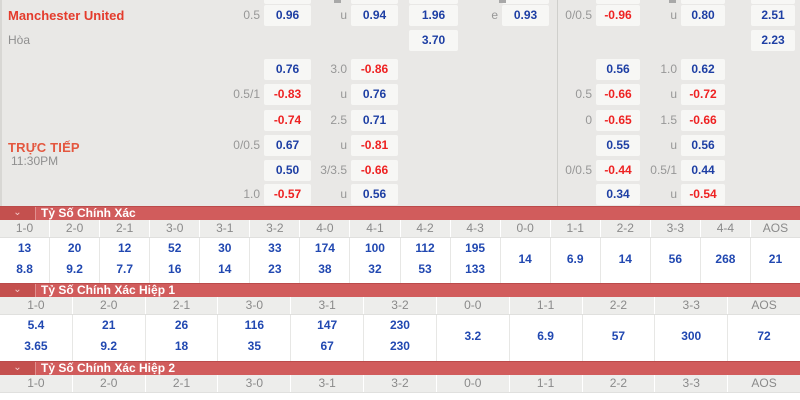 The image size is (800, 400). I want to click on score-column-header: 4-0, so click(325, 228).